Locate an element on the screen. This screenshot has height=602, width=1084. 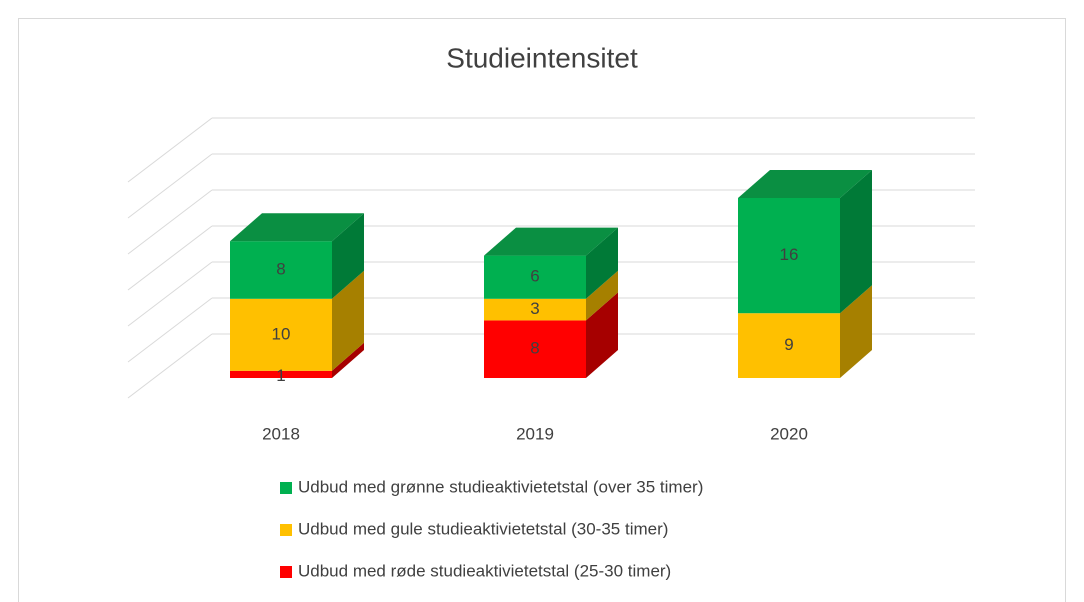
data-label: 10 is located at coordinates (281, 333).